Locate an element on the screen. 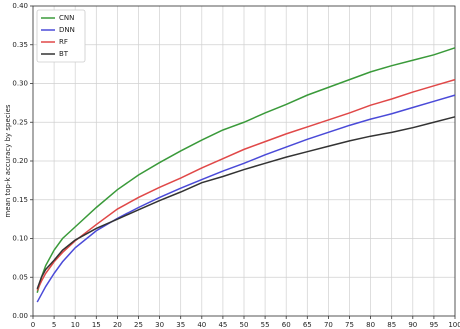 The height and width of the screenshot is (329, 460). x-tick-label: 80 is located at coordinates (370, 325).